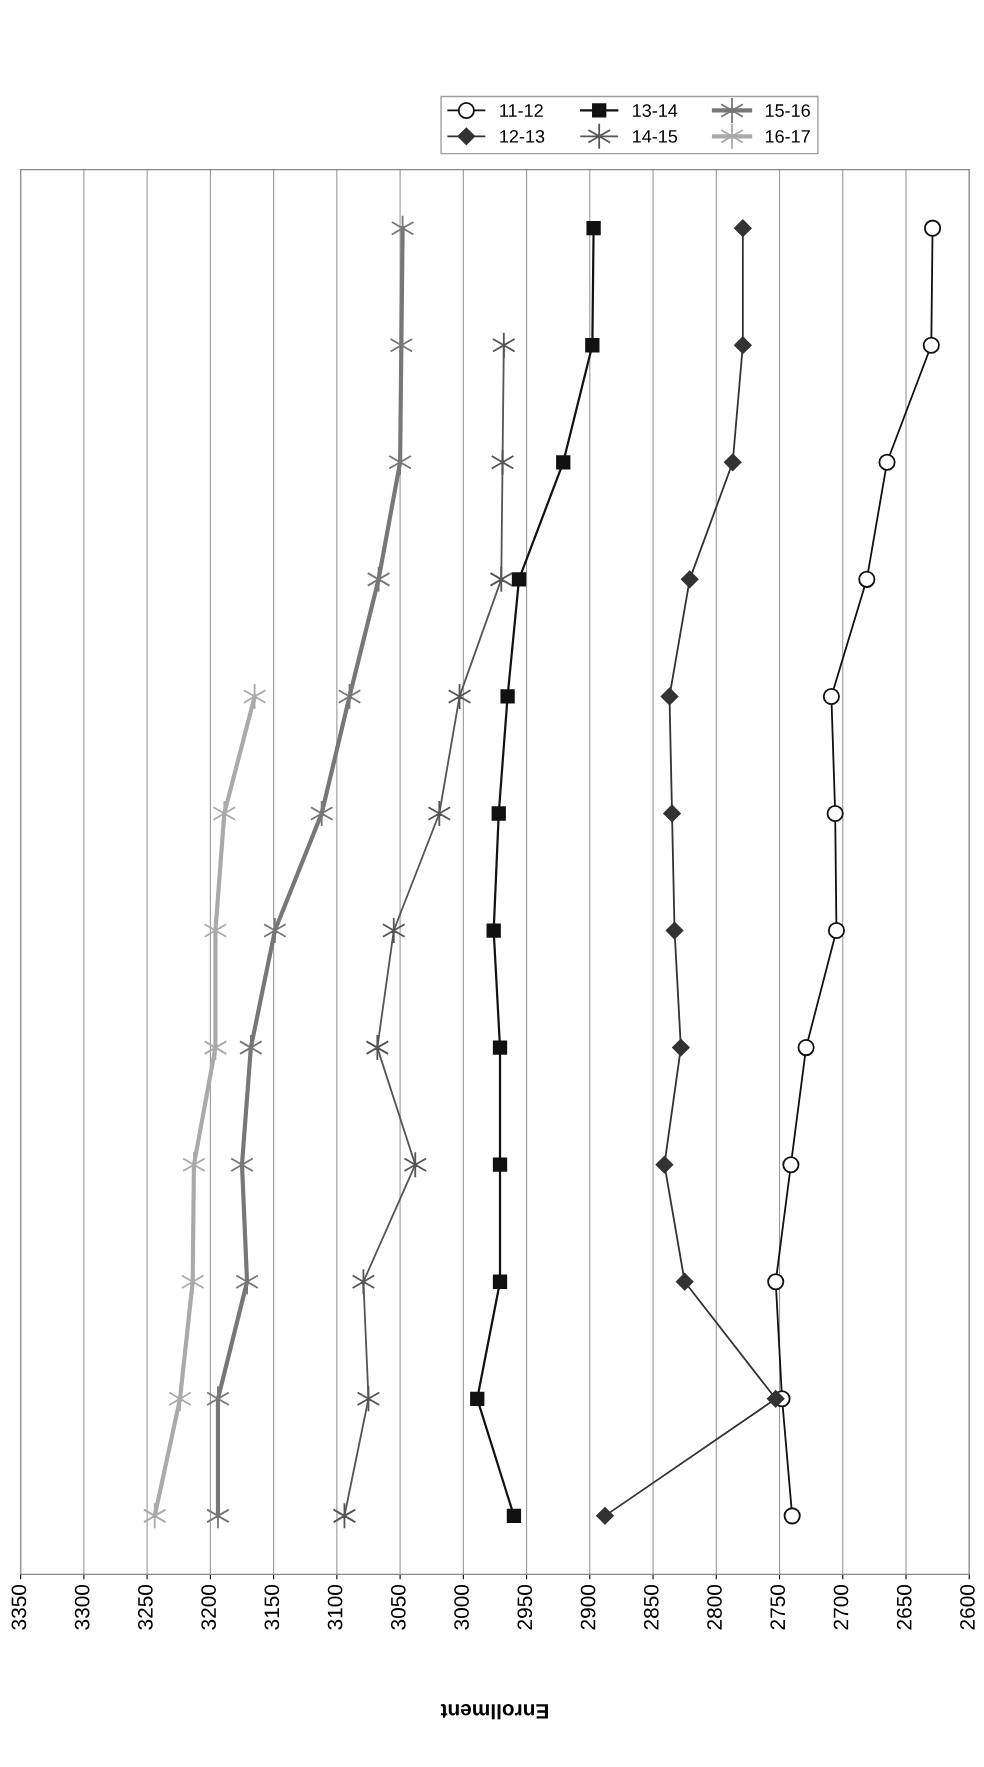 The width and height of the screenshot is (984, 1767). What do you see at coordinates (967, 1607) in the screenshot?
I see `x-tick-label: 2600` at bounding box center [967, 1607].